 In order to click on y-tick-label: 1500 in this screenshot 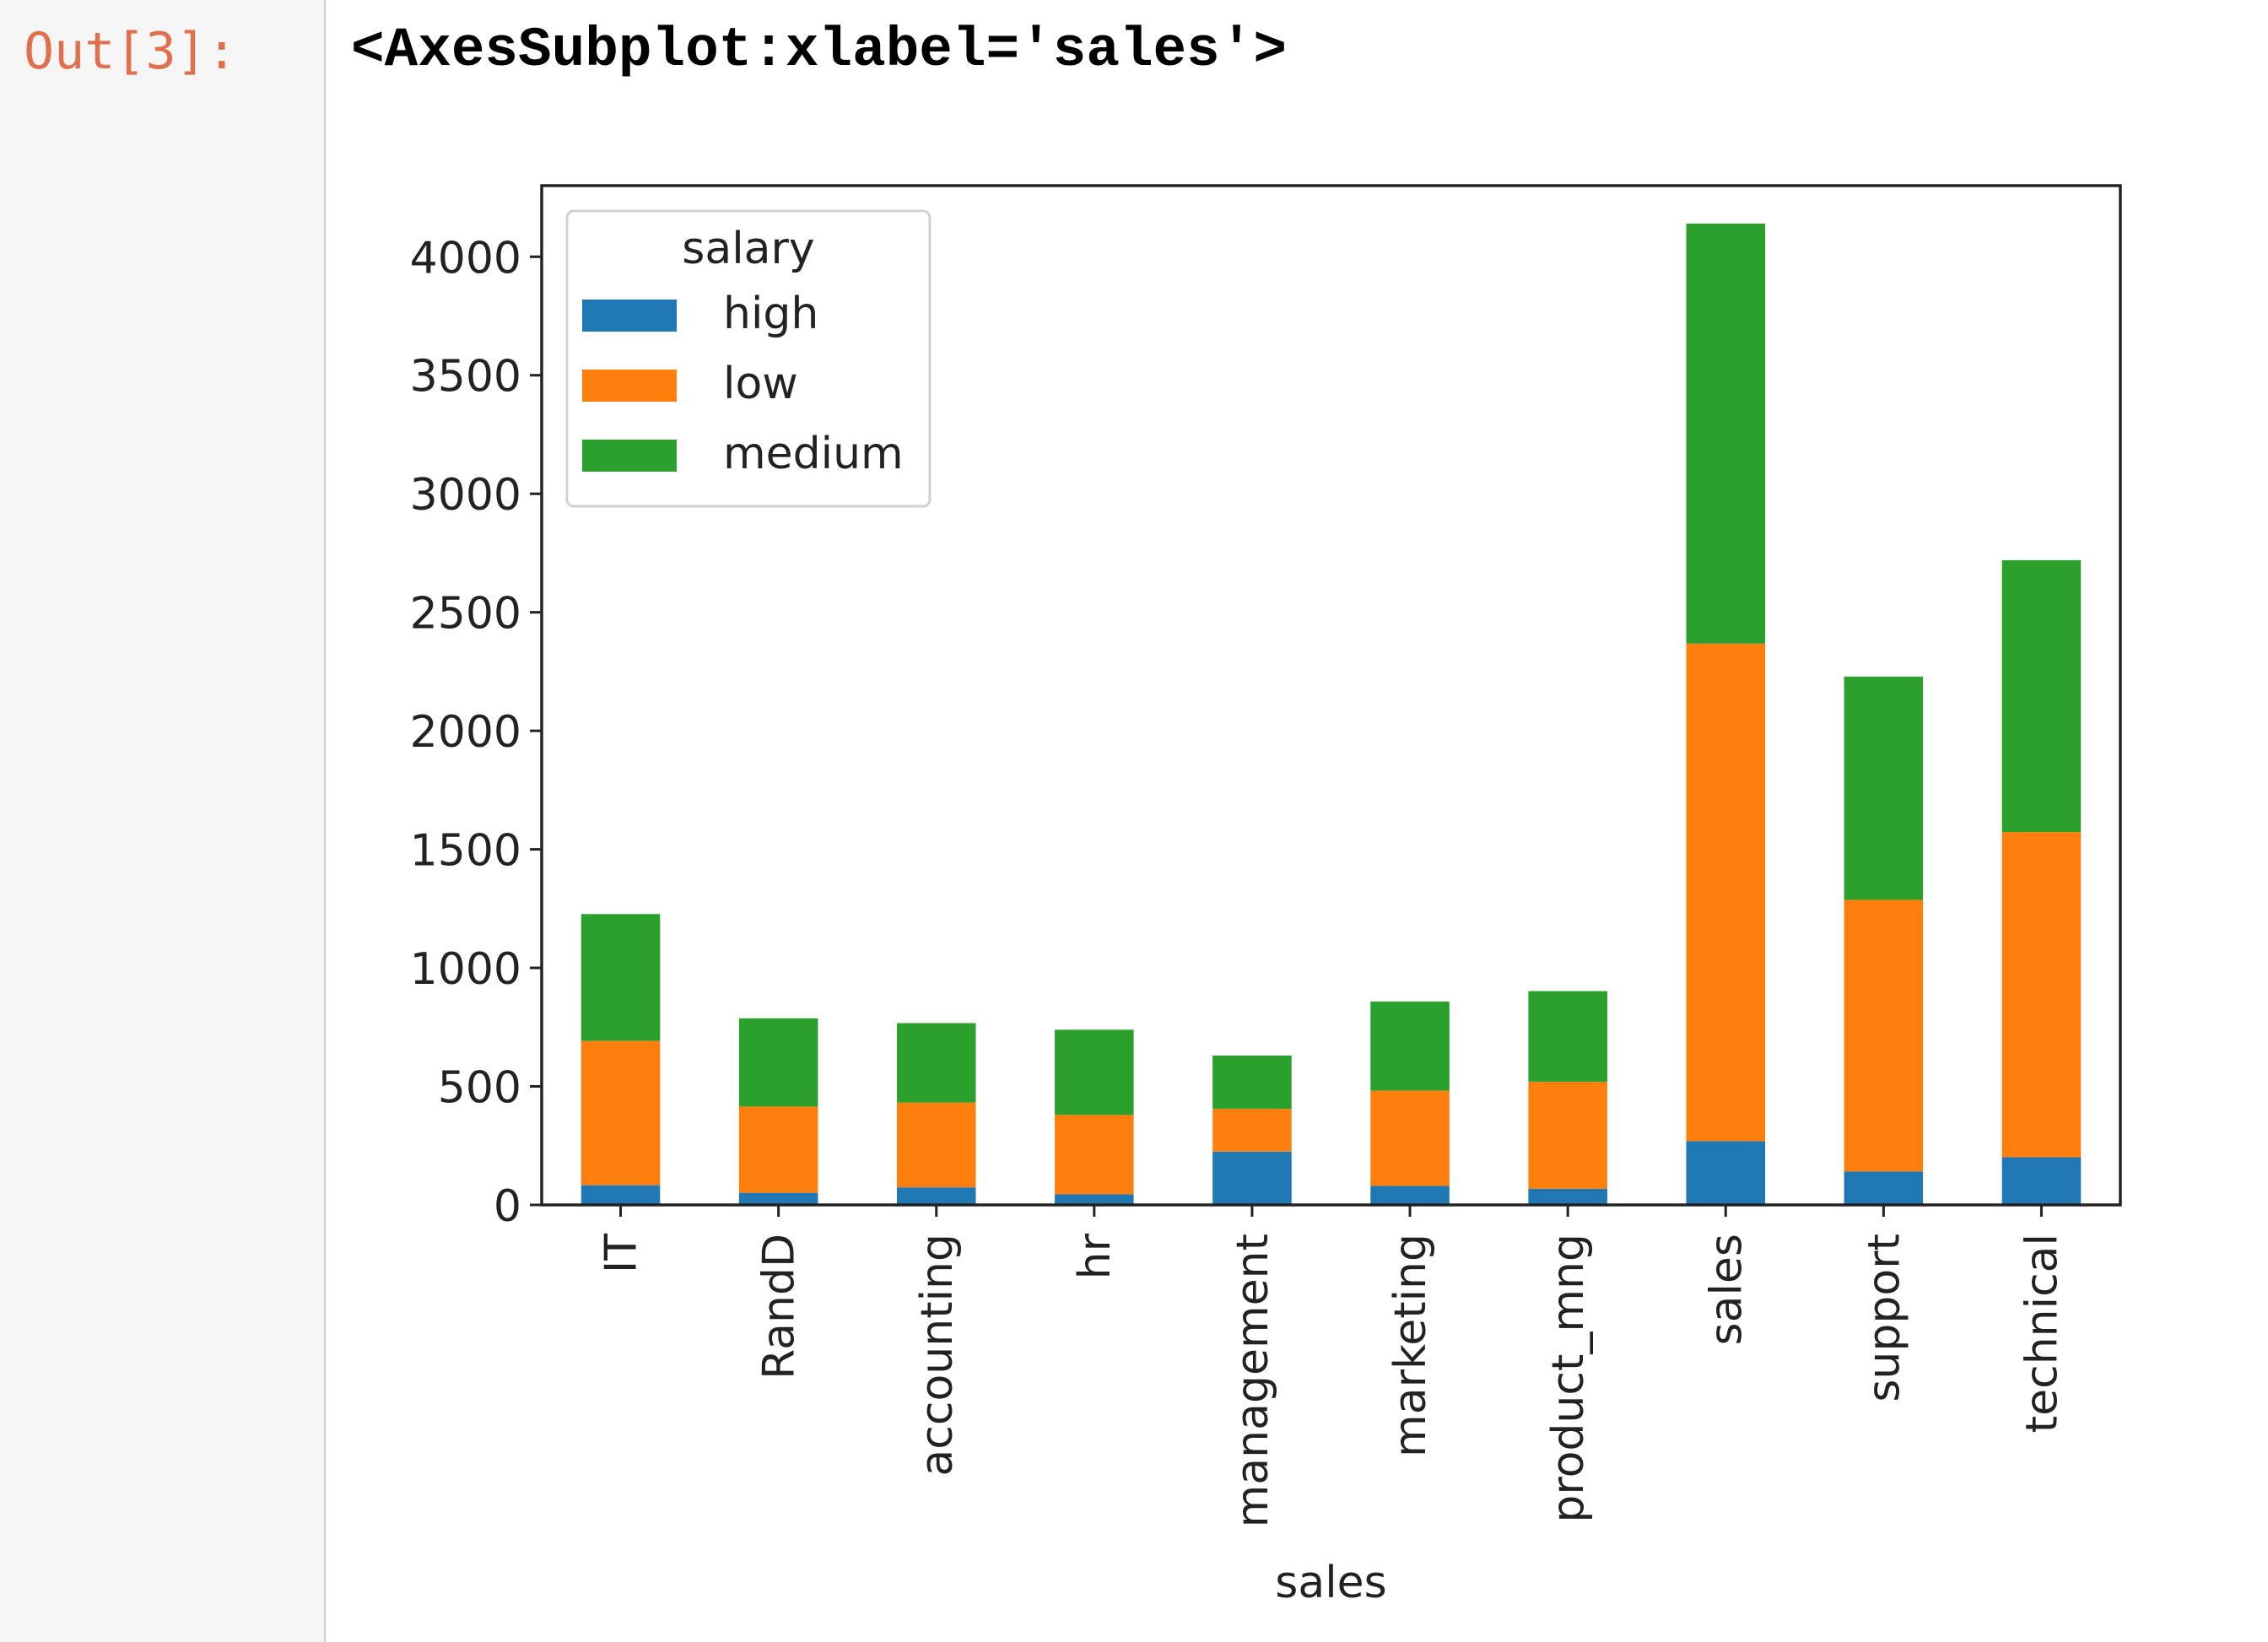, I will do `click(465, 851)`.